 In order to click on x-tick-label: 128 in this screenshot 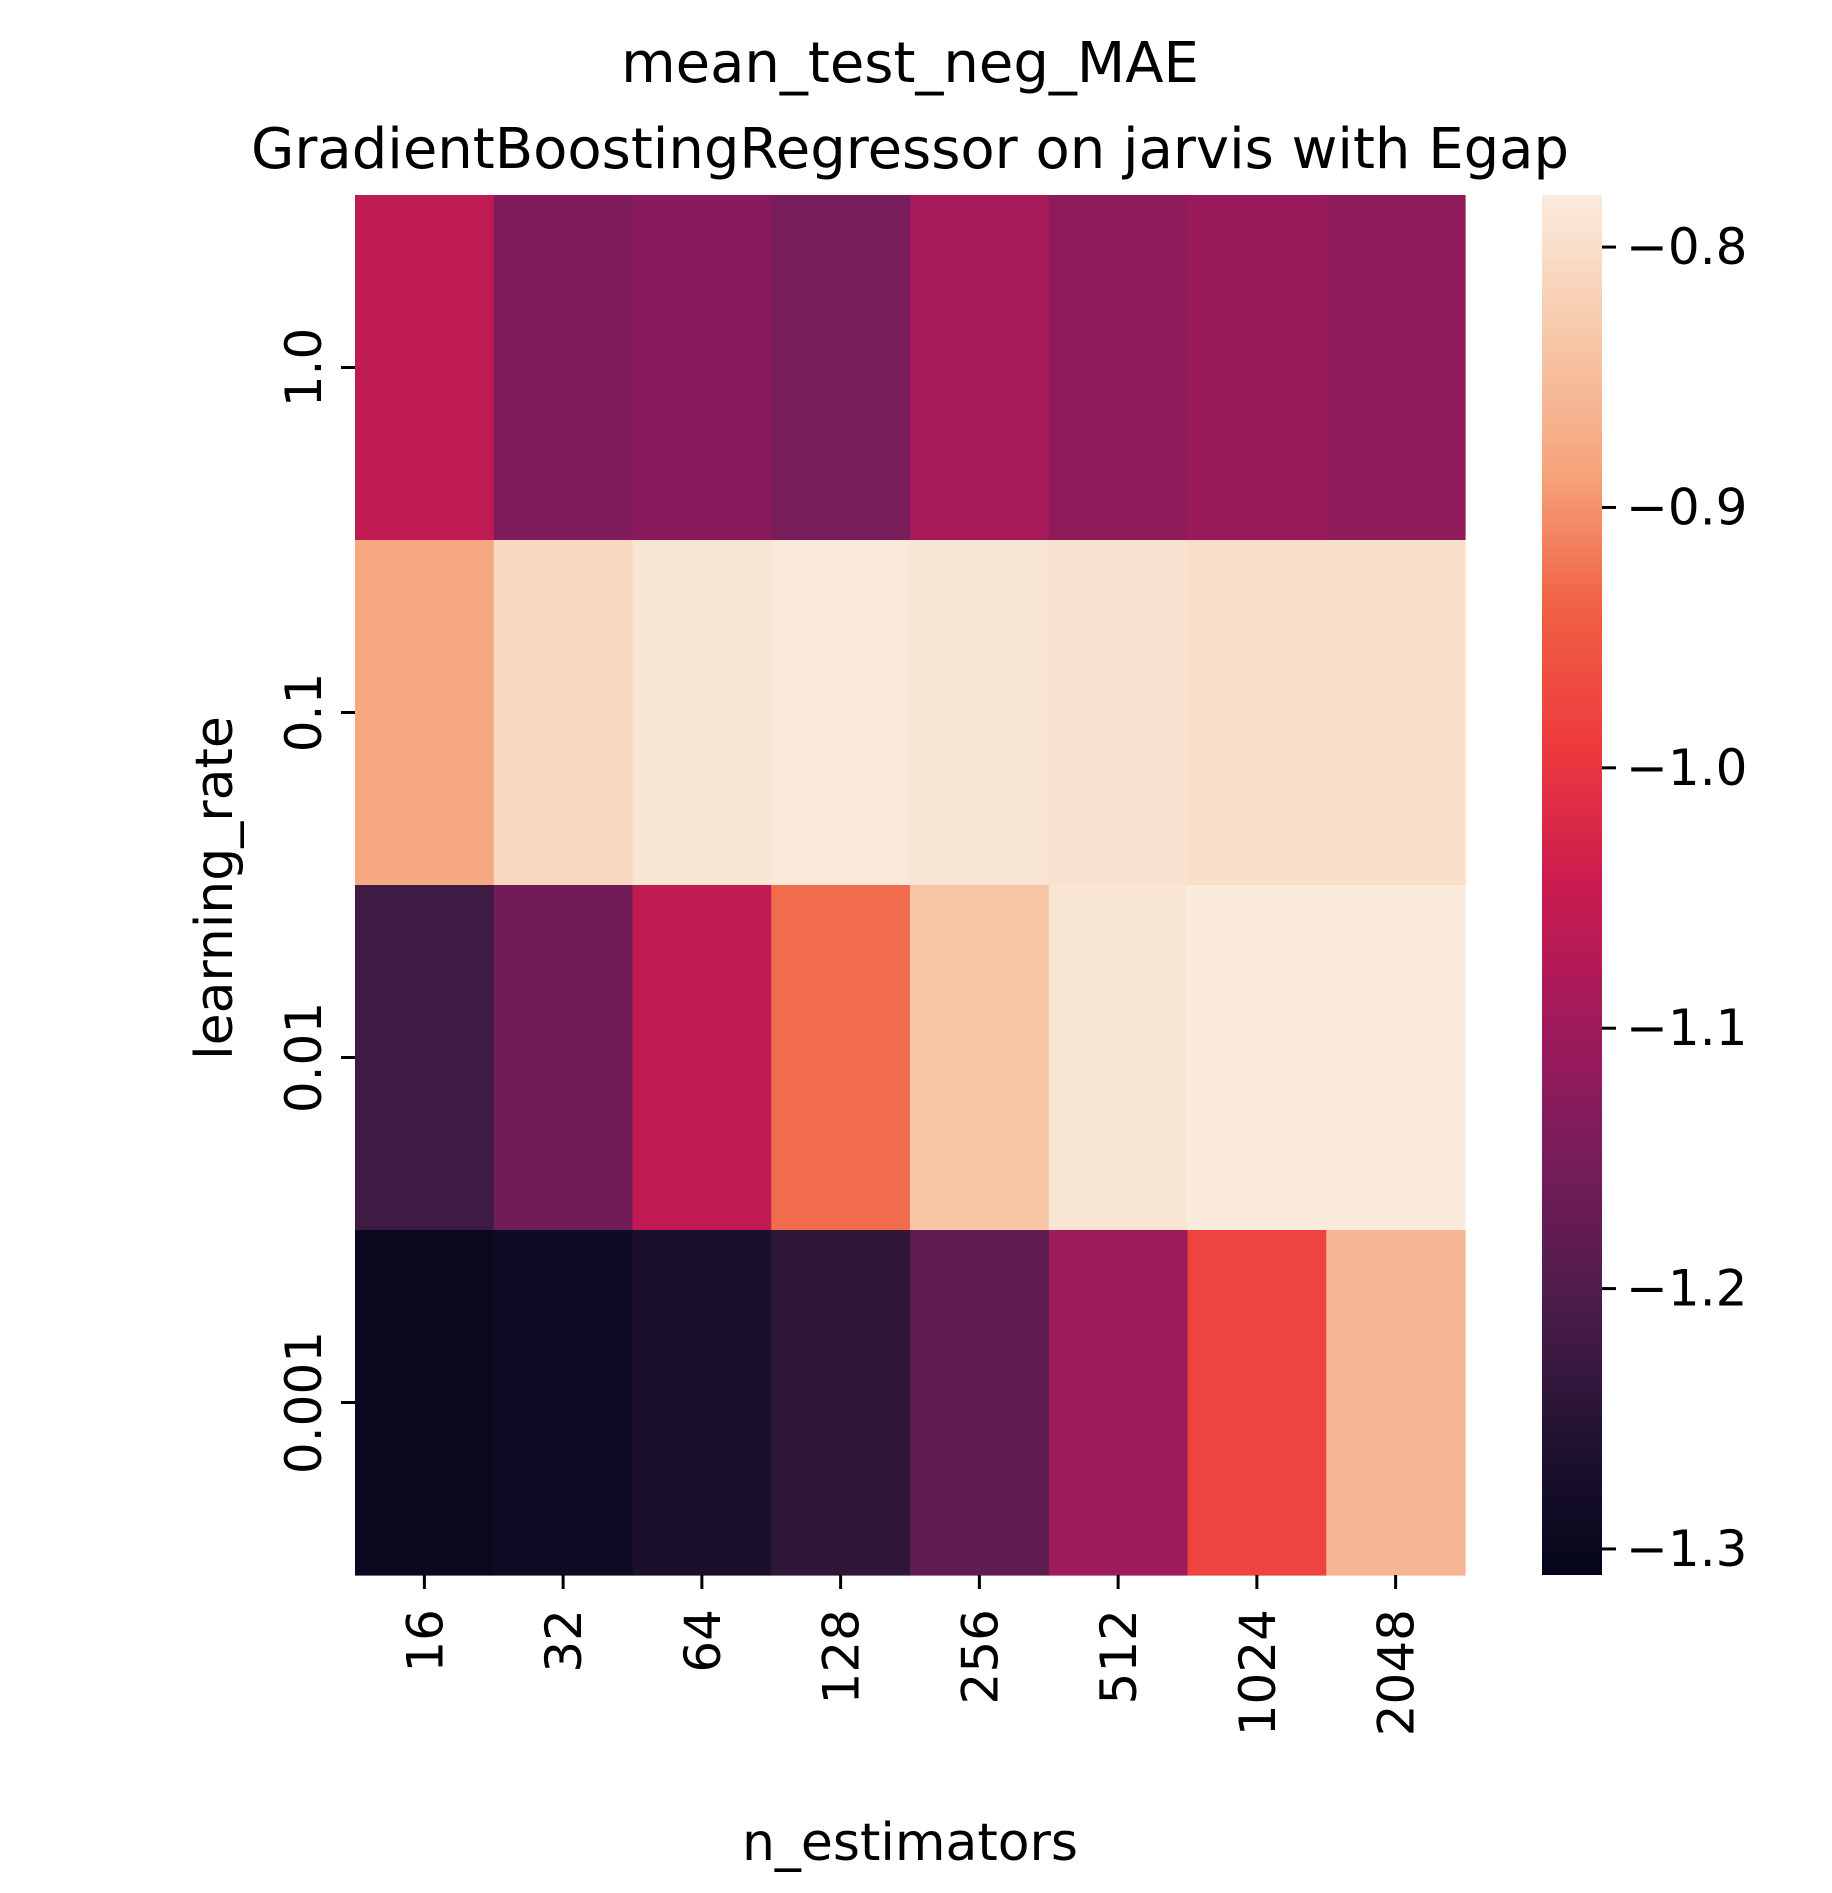, I will do `click(842, 1656)`.